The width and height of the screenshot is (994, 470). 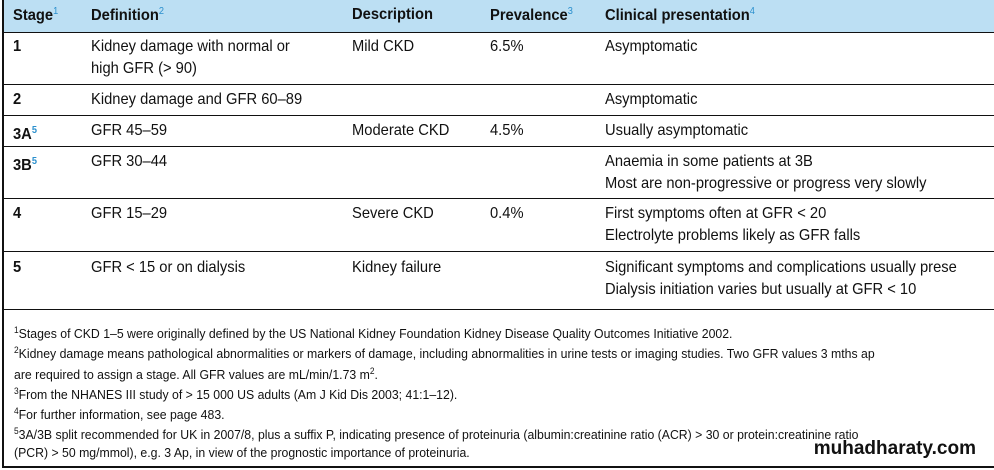 What do you see at coordinates (894, 448) in the screenshot?
I see `watermark: muhadharaty.com` at bounding box center [894, 448].